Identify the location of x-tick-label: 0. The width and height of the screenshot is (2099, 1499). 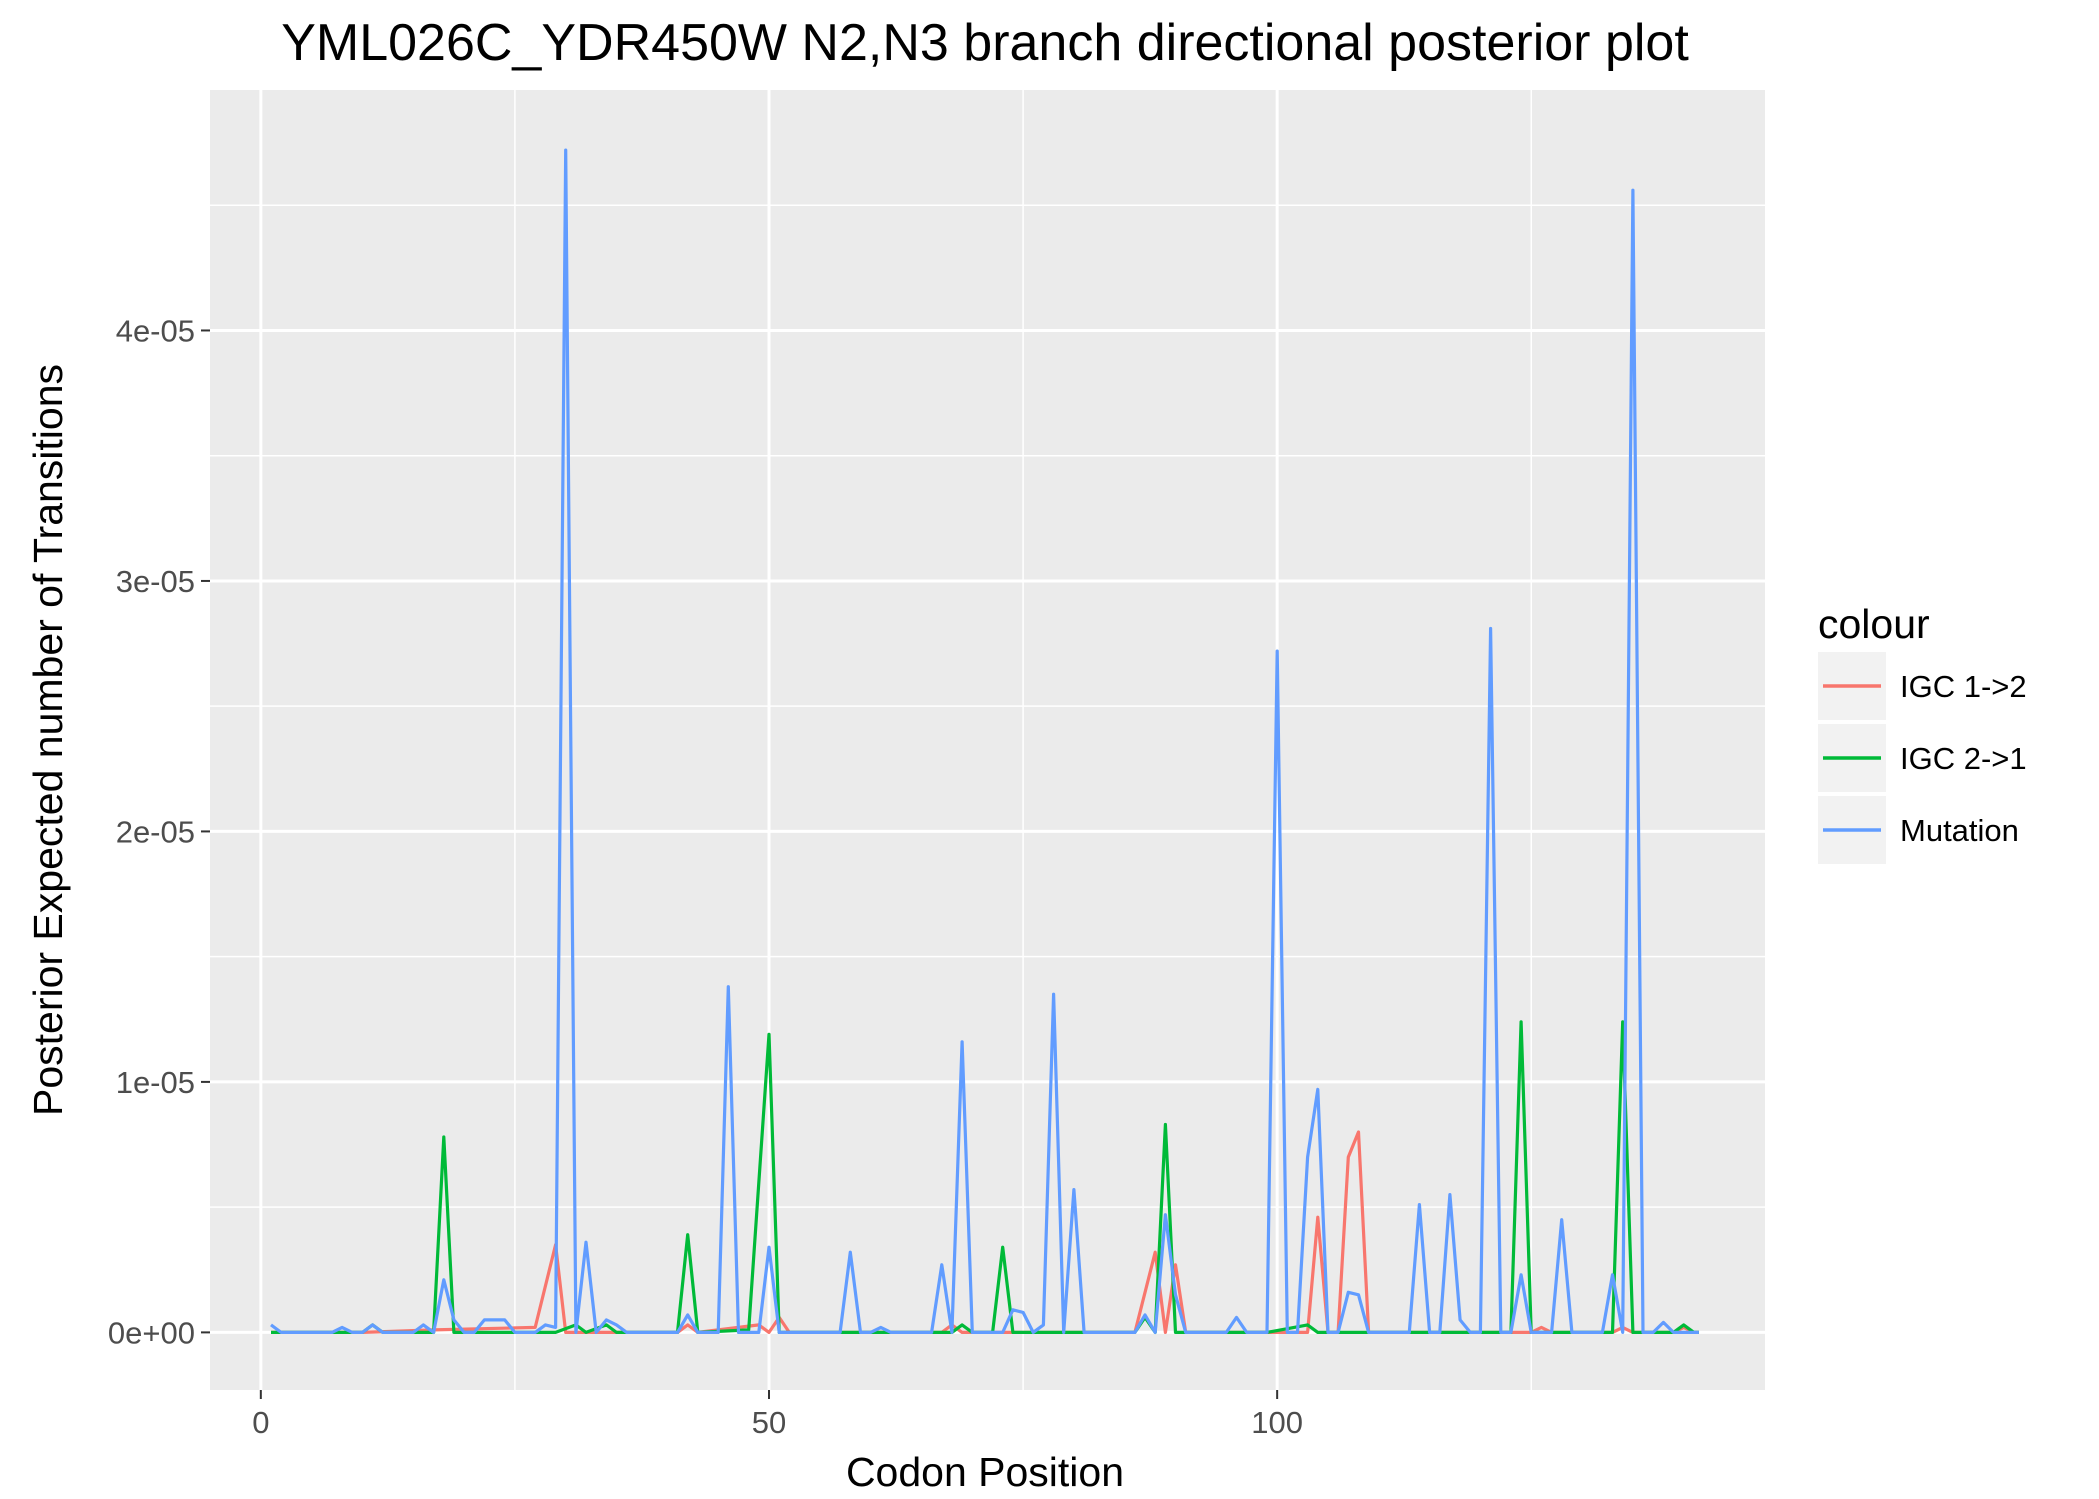
(260, 1422).